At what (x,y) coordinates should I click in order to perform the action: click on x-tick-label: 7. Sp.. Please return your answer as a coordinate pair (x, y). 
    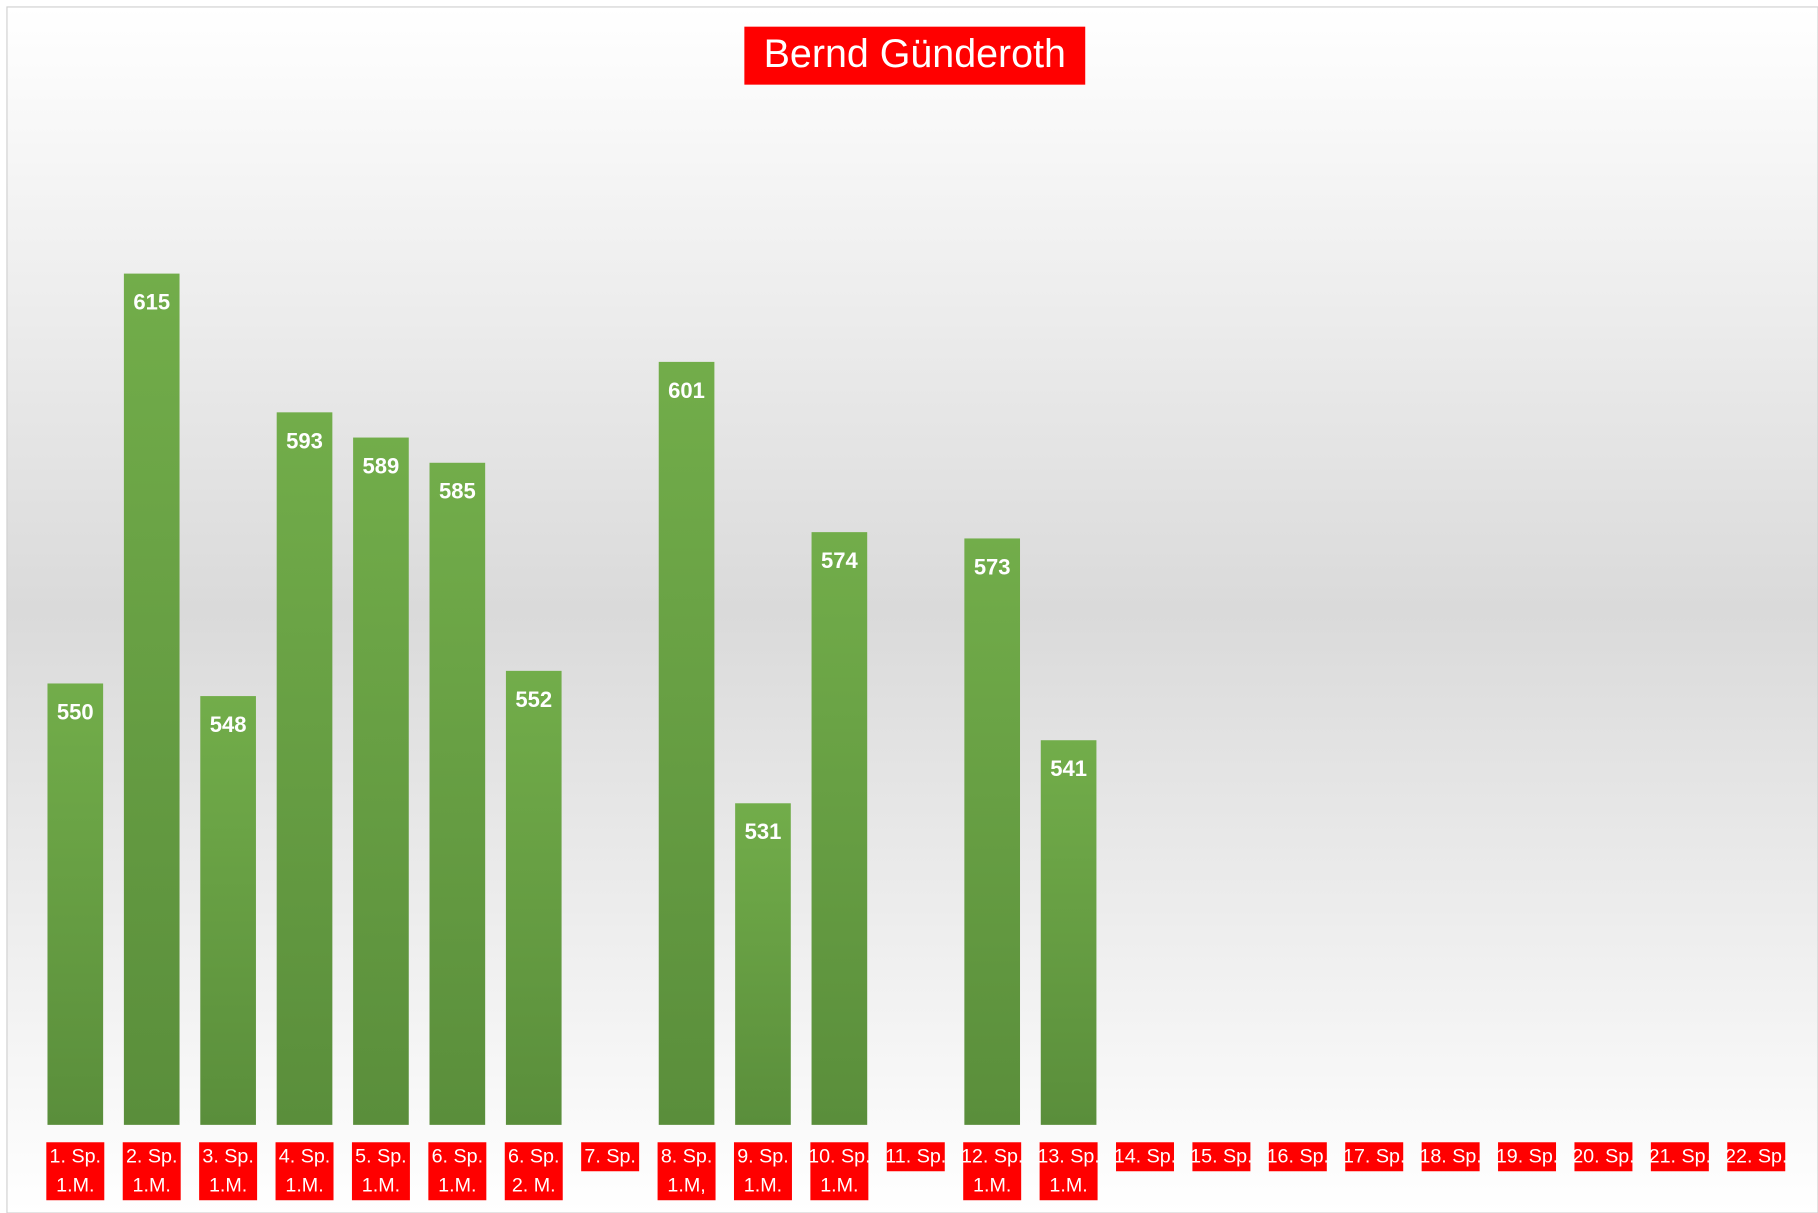
    Looking at the image, I should click on (609, 1157).